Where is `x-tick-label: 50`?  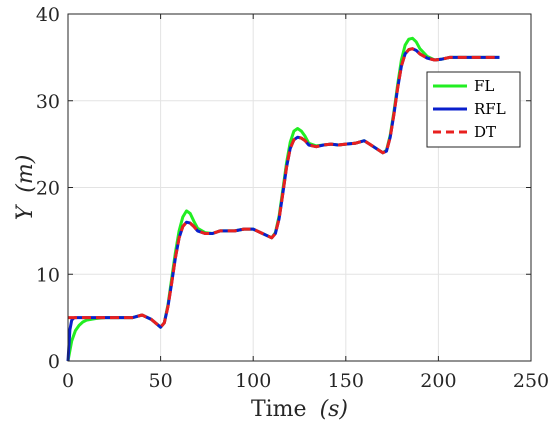
x-tick-label: 50 is located at coordinates (161, 381).